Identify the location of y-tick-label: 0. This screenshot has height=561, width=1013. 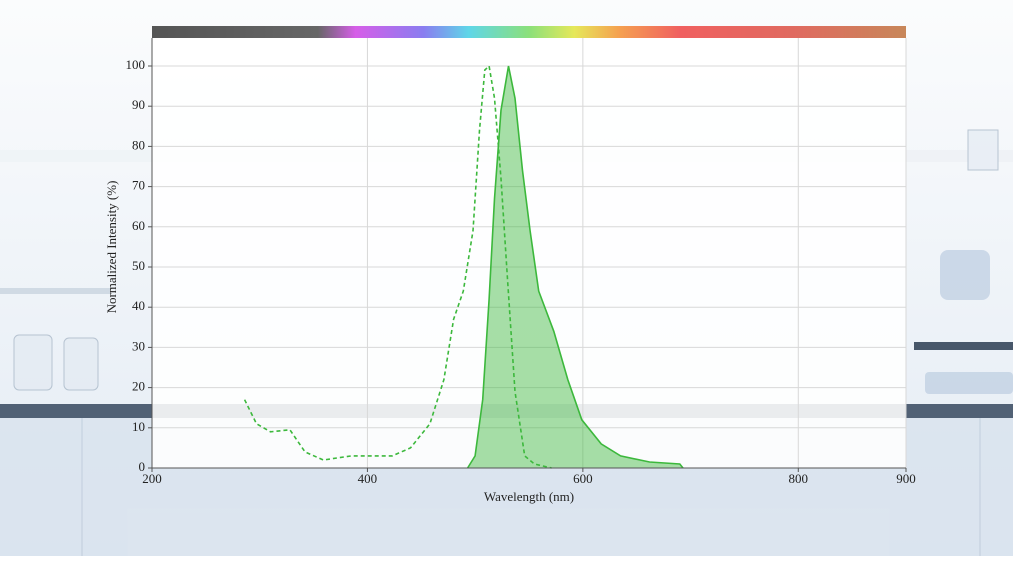
(142, 466).